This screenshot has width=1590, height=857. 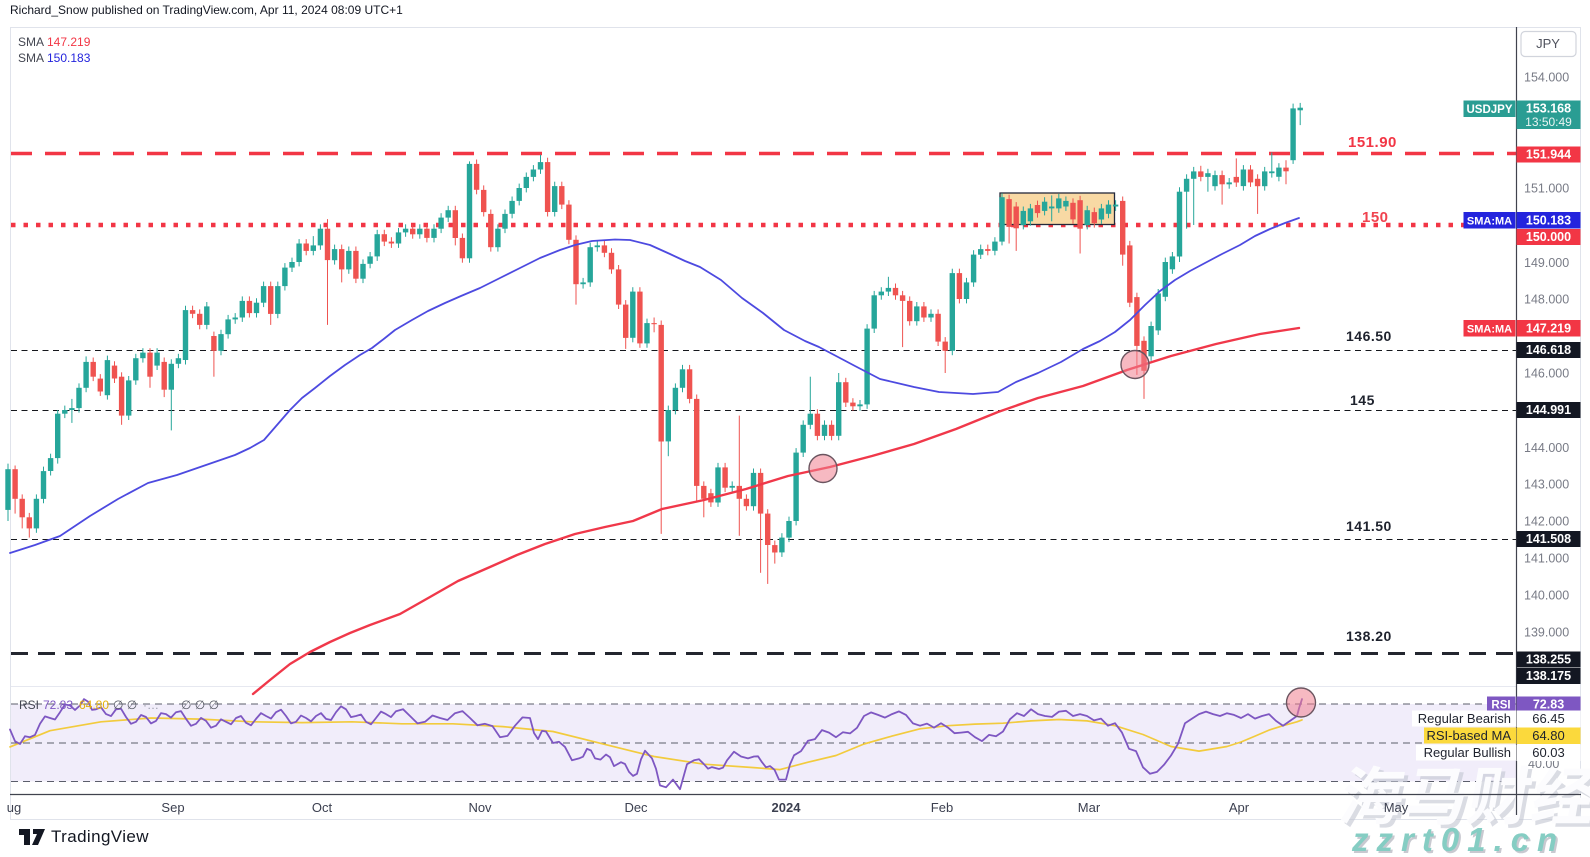 I want to click on svg-text: 151.944, so click(x=1548, y=155).